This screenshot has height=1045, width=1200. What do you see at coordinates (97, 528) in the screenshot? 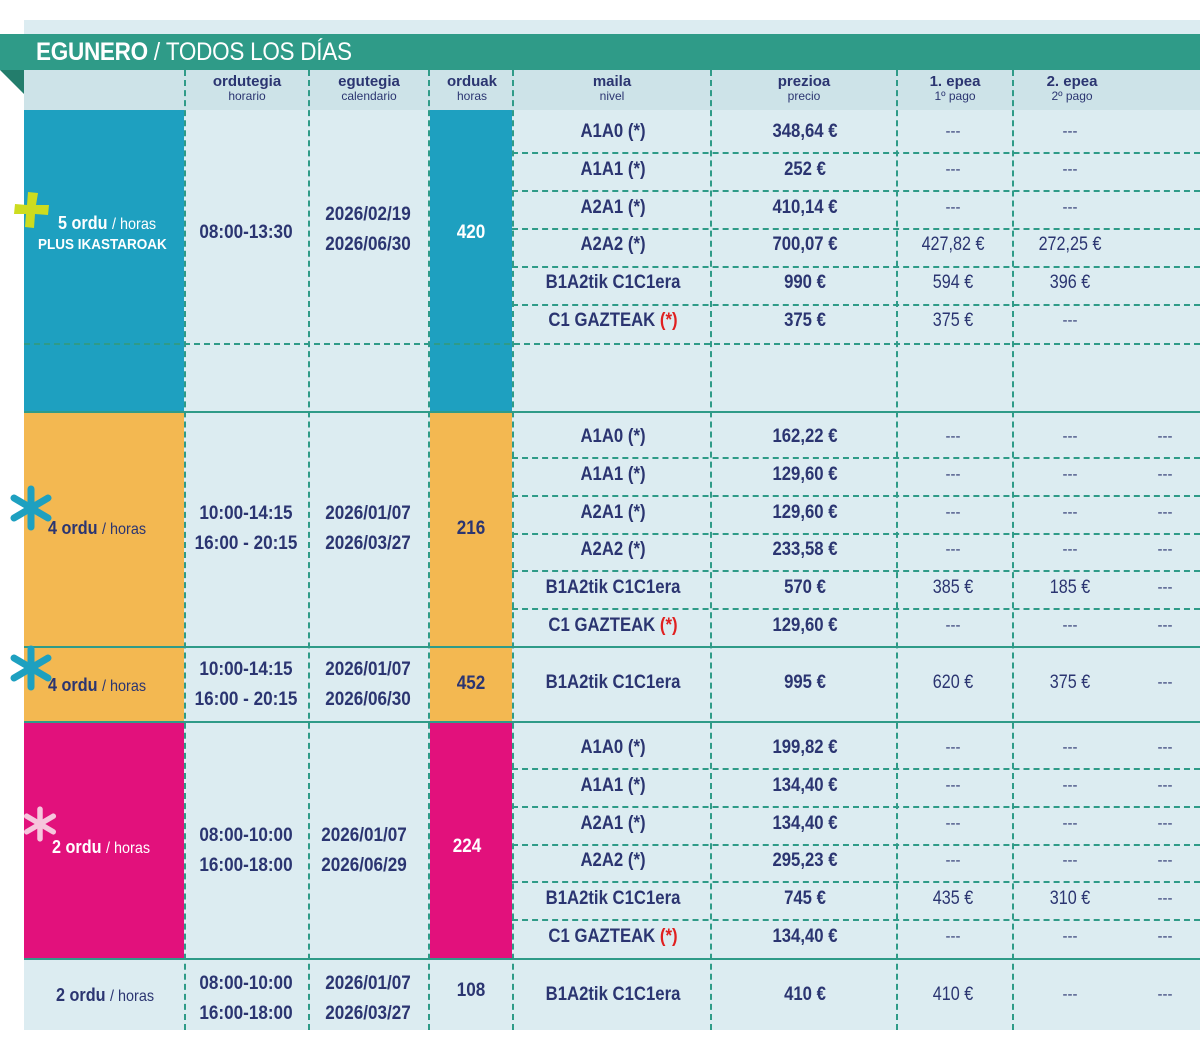
I see `group2-label: 4 ordu / horas` at bounding box center [97, 528].